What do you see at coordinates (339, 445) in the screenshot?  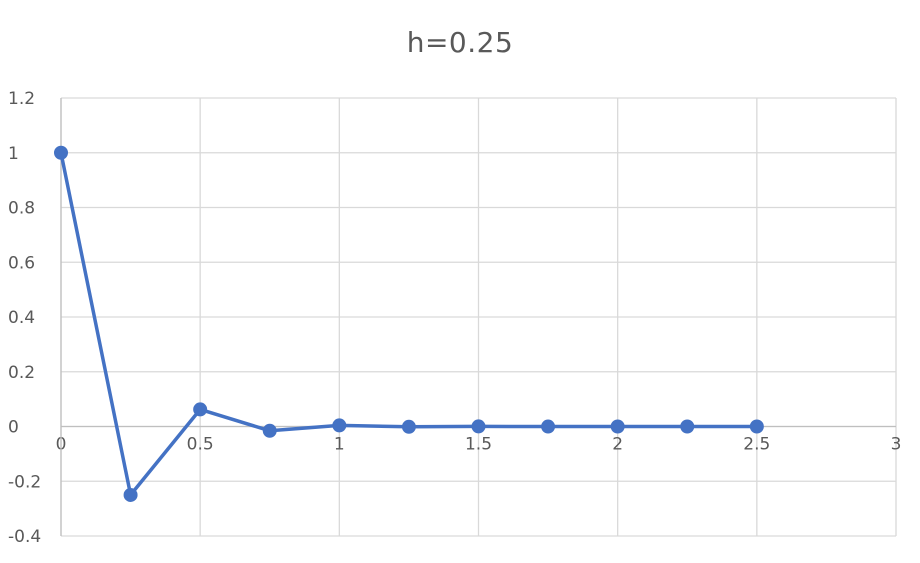 I see `x-tick-label: 1` at bounding box center [339, 445].